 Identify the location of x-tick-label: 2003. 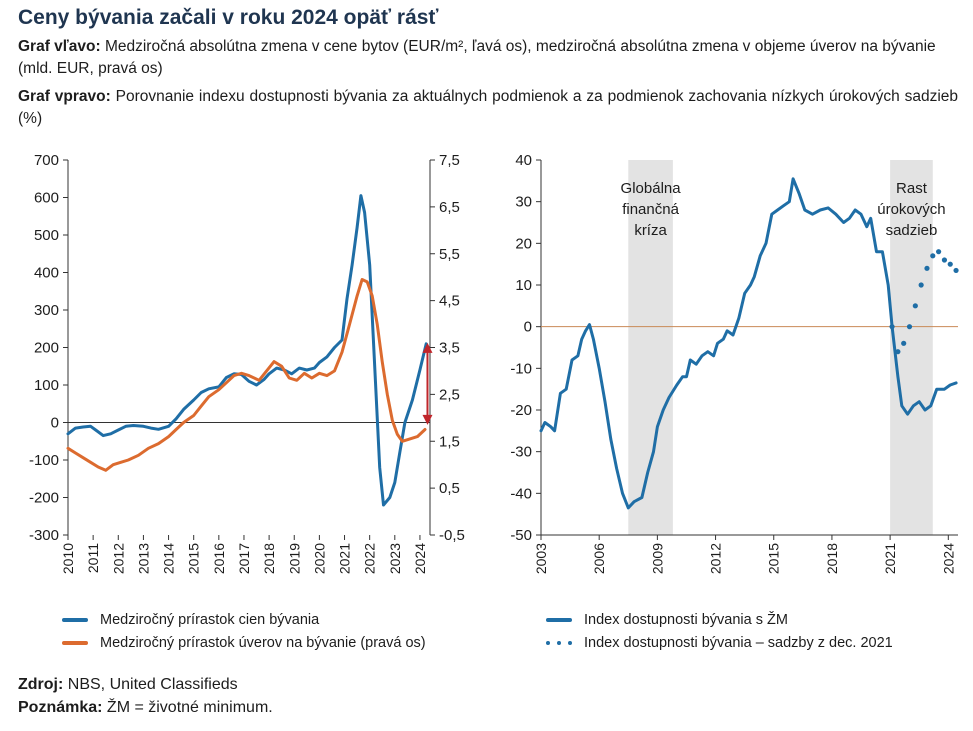
(541, 558).